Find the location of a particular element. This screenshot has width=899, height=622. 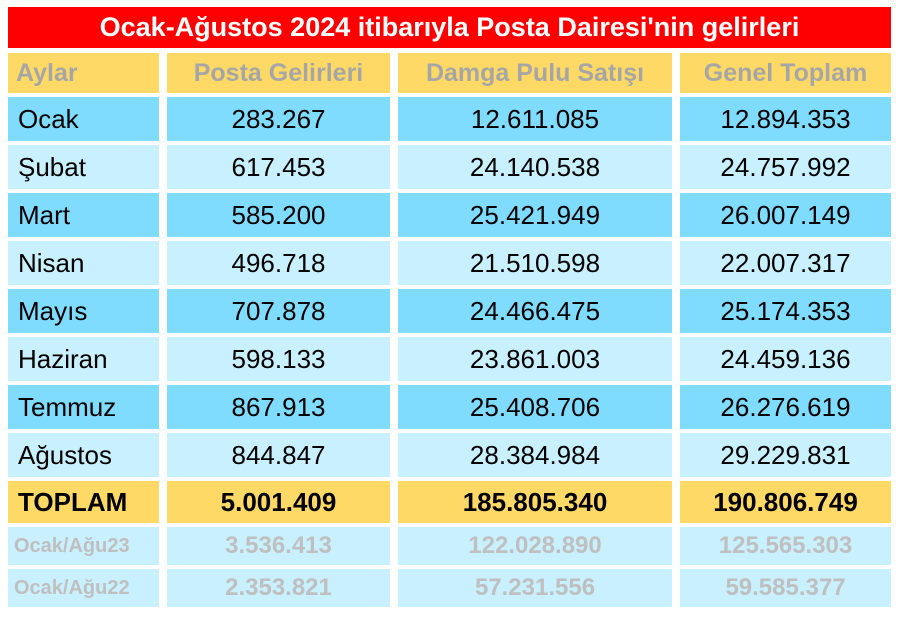

total-grand-total: 190.806.749 is located at coordinates (785, 502).